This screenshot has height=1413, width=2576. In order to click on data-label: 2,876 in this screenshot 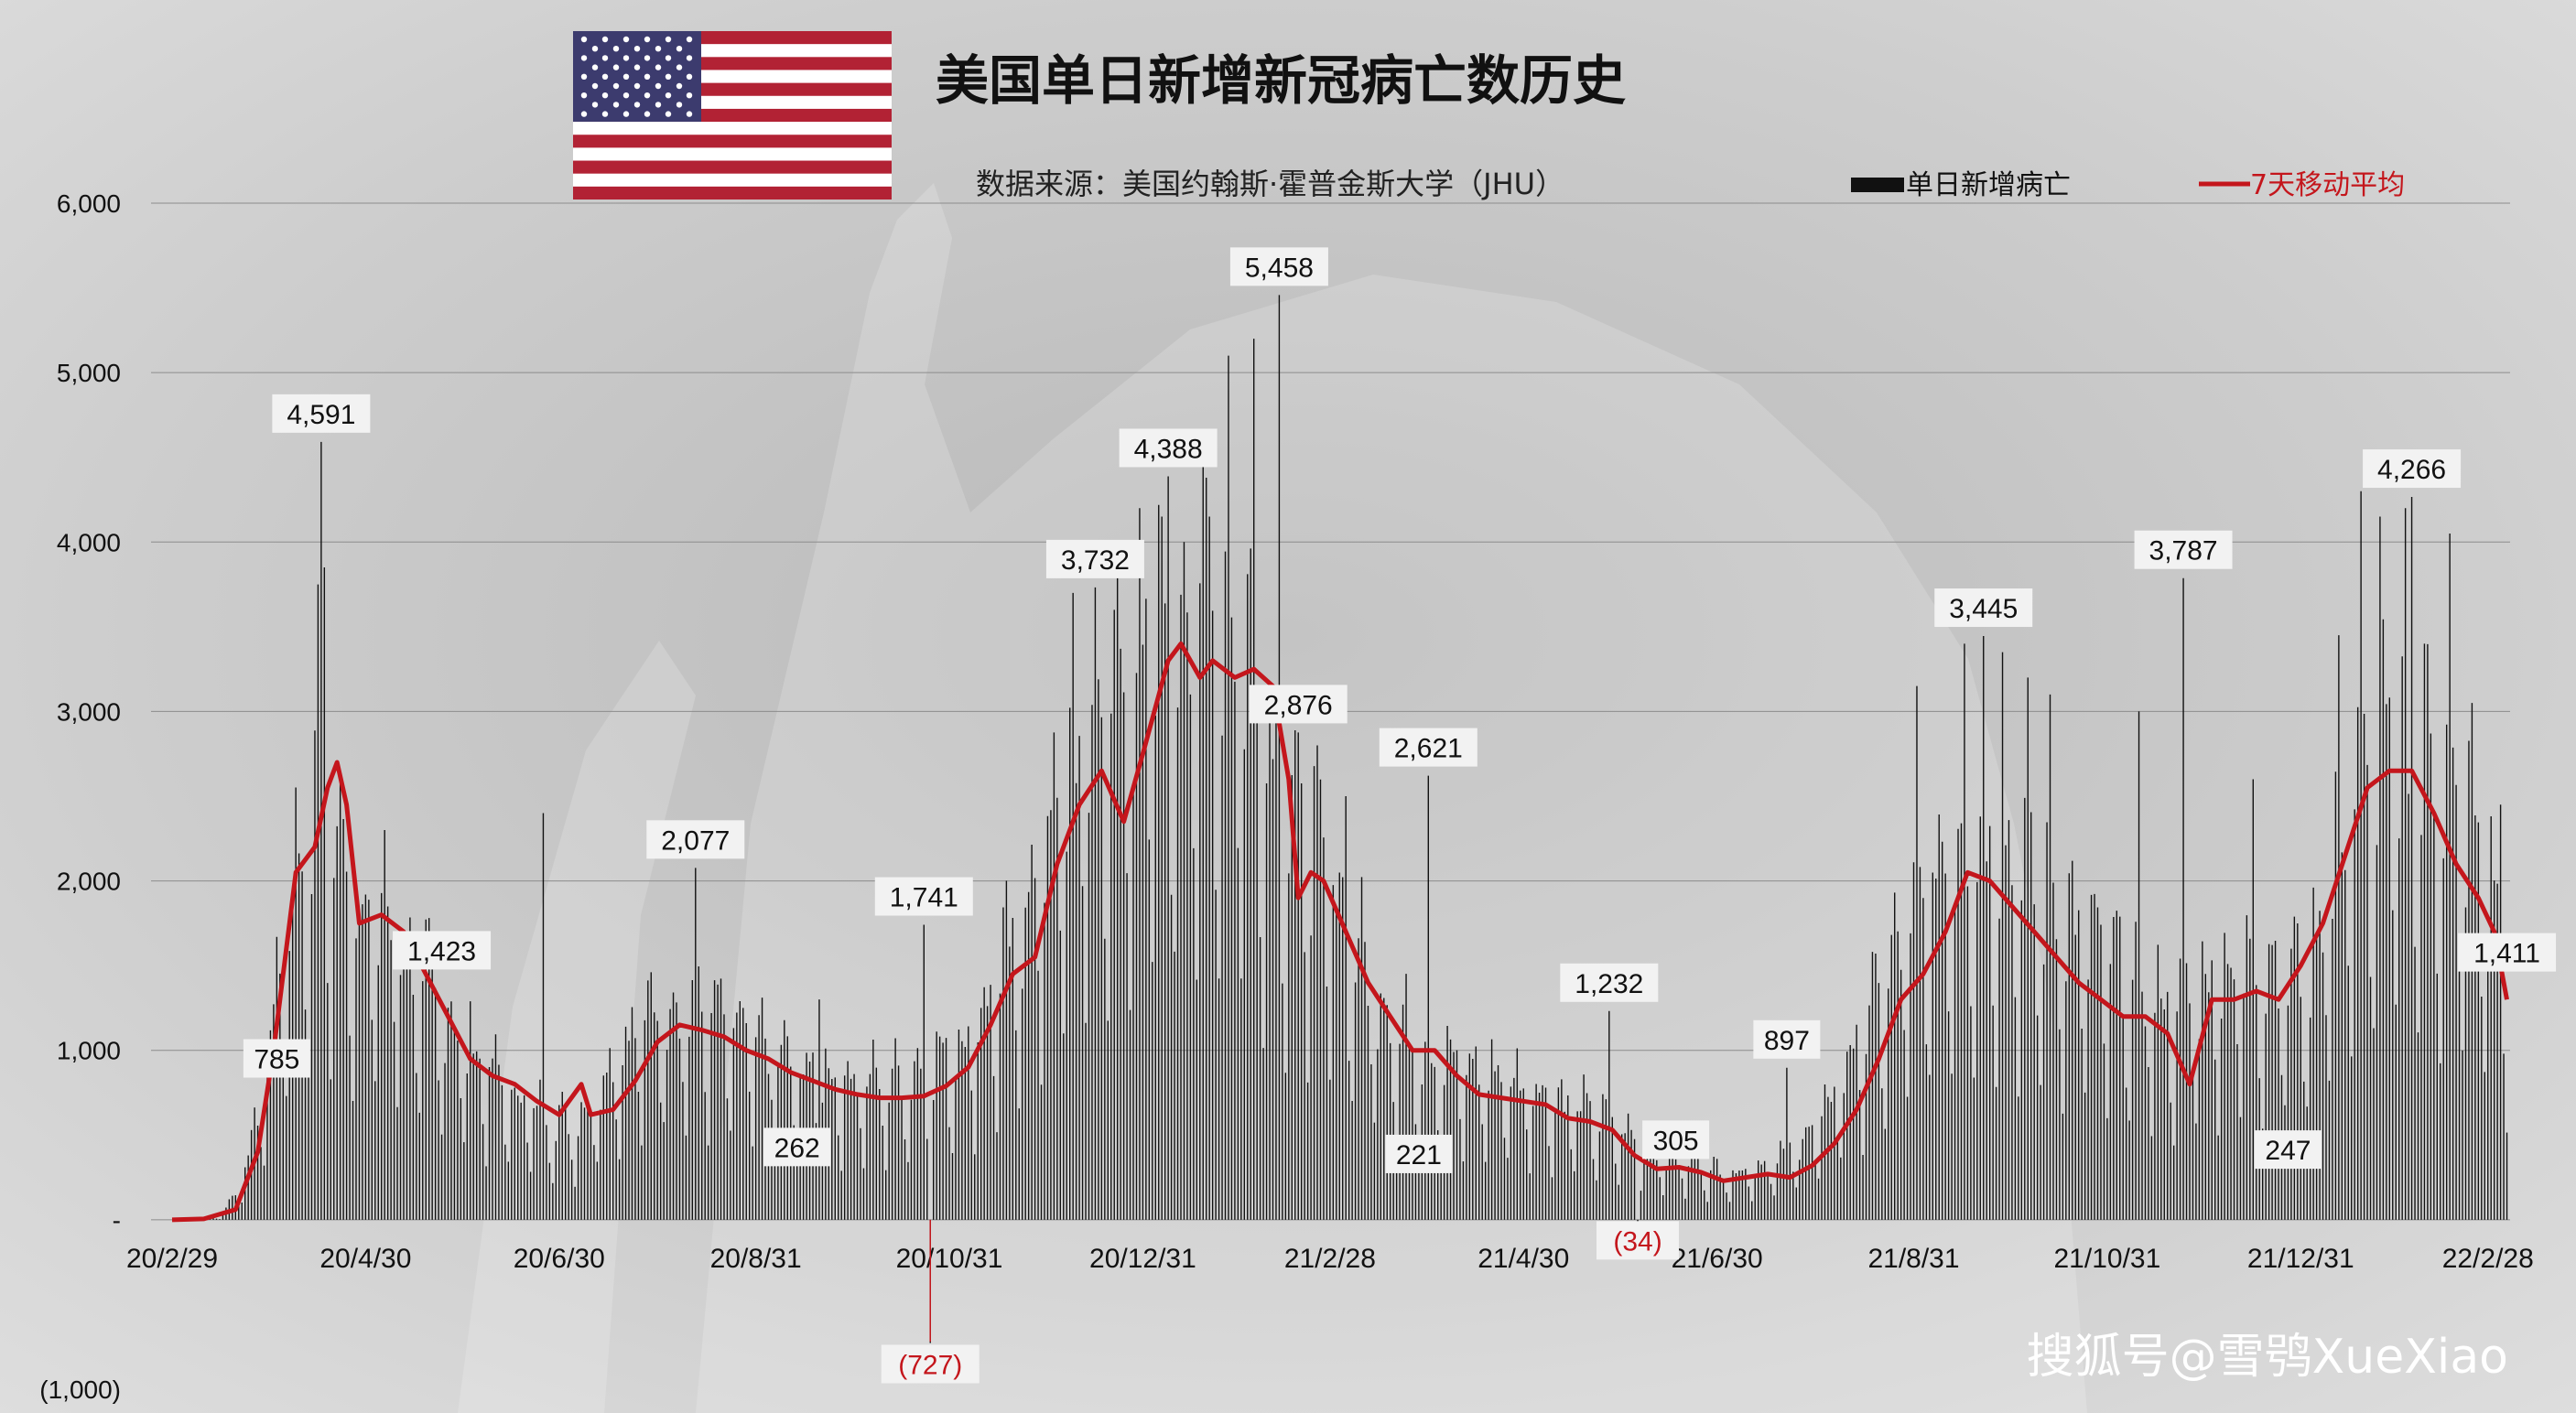, I will do `click(1299, 705)`.